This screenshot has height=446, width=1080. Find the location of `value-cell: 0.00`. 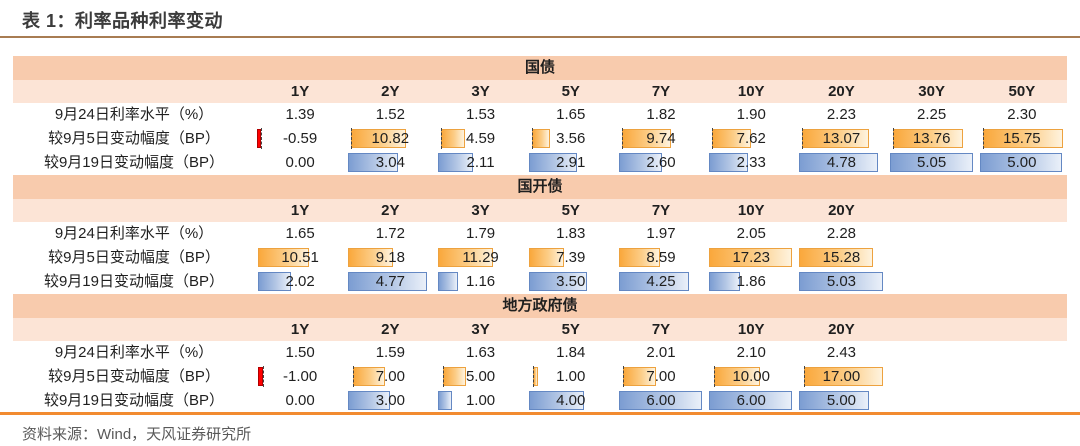

value-cell: 0.00 is located at coordinates (300, 163).